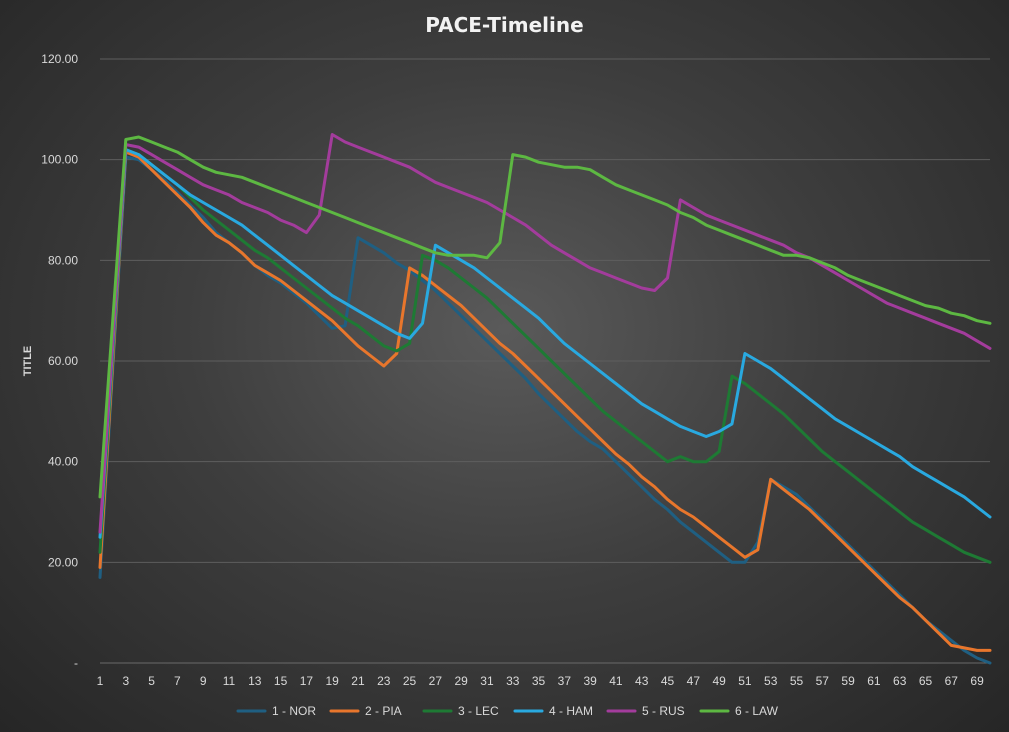 The width and height of the screenshot is (1009, 732). What do you see at coordinates (757, 711) in the screenshot?
I see `legend-label: 6 - LAW` at bounding box center [757, 711].